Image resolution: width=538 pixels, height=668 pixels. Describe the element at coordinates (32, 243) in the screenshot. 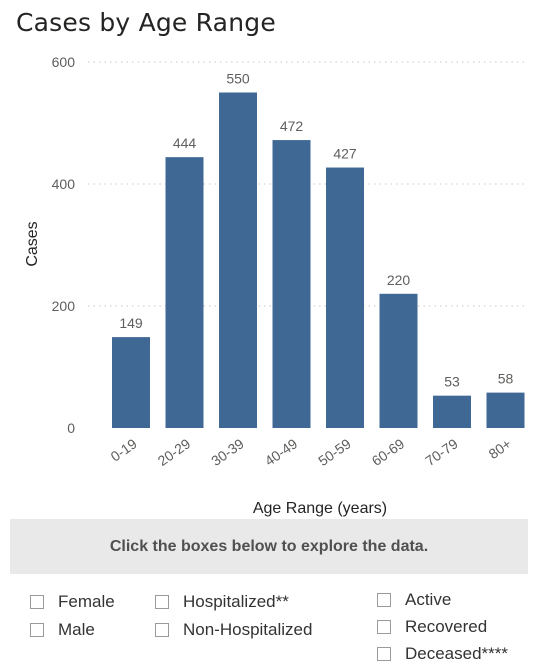

I see `y-axis-title: Cases` at that location.